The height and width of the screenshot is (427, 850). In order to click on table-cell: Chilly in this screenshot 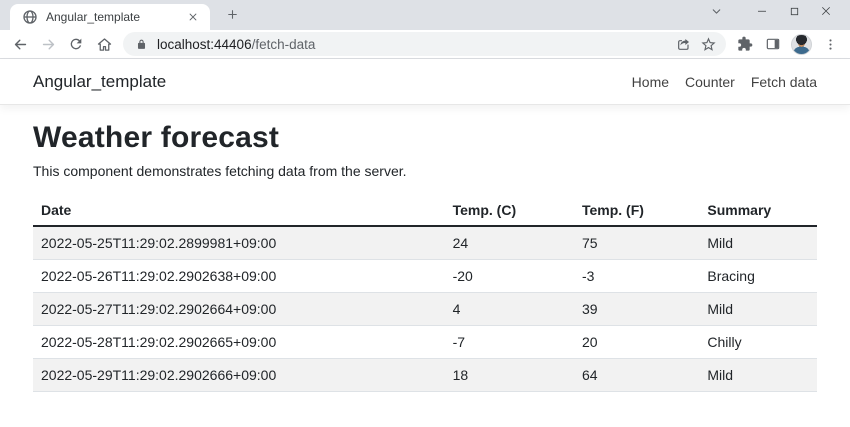, I will do `click(758, 342)`.